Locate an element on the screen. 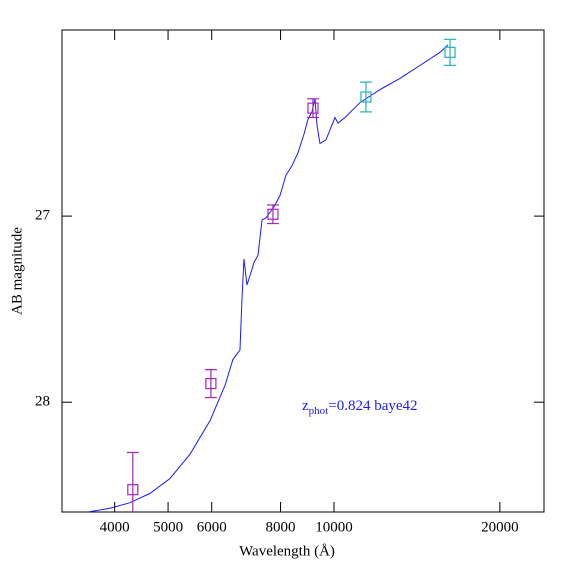 This screenshot has height=574, width=574. y-tick-label: 27 is located at coordinates (43, 216).